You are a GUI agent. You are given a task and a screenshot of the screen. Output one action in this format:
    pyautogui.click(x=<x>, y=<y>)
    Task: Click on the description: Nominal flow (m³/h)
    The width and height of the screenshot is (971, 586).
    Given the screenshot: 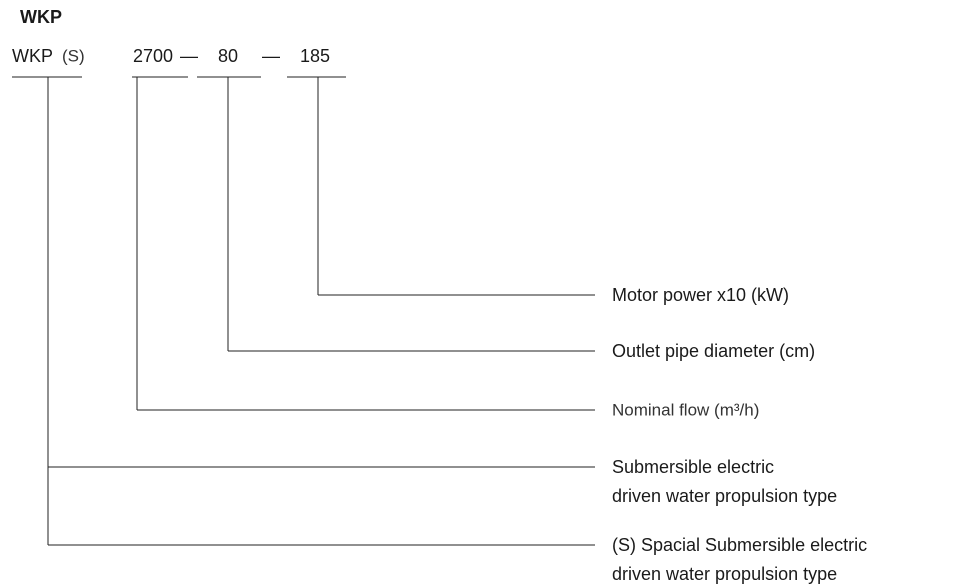 What is the action you would take?
    pyautogui.click(x=685, y=409)
    